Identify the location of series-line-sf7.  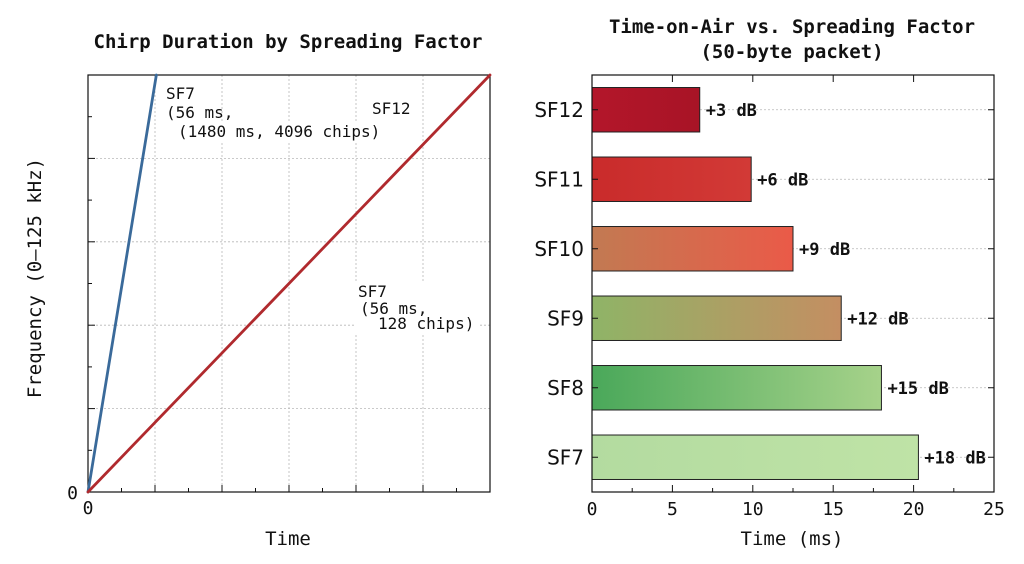
(122, 283).